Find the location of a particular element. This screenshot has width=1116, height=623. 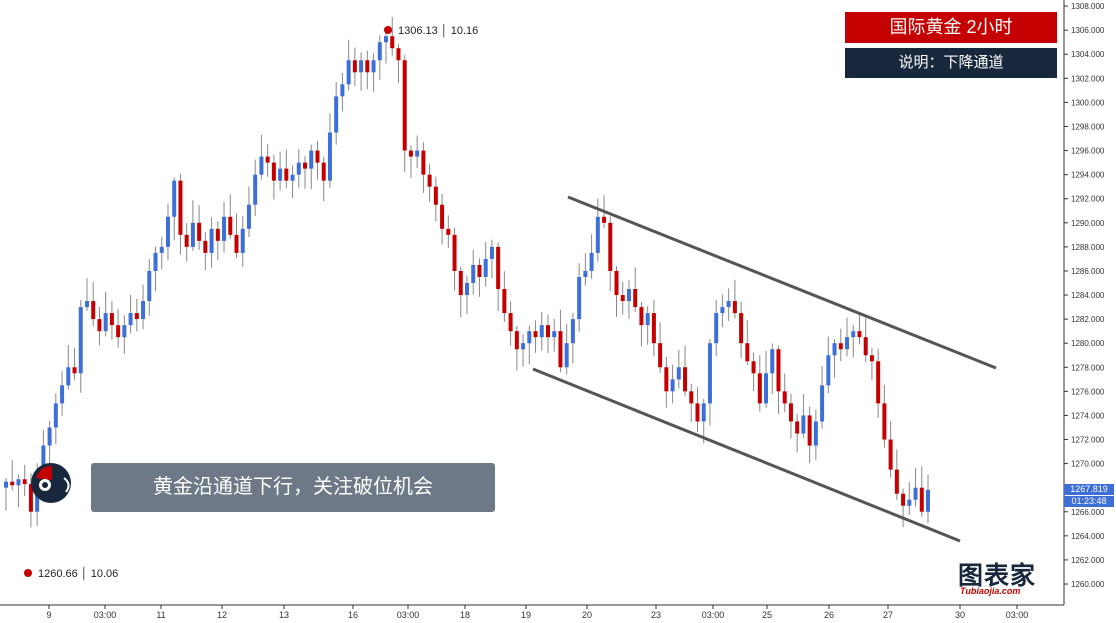

y-tick-label: 1288.000 is located at coordinates (1088, 247).